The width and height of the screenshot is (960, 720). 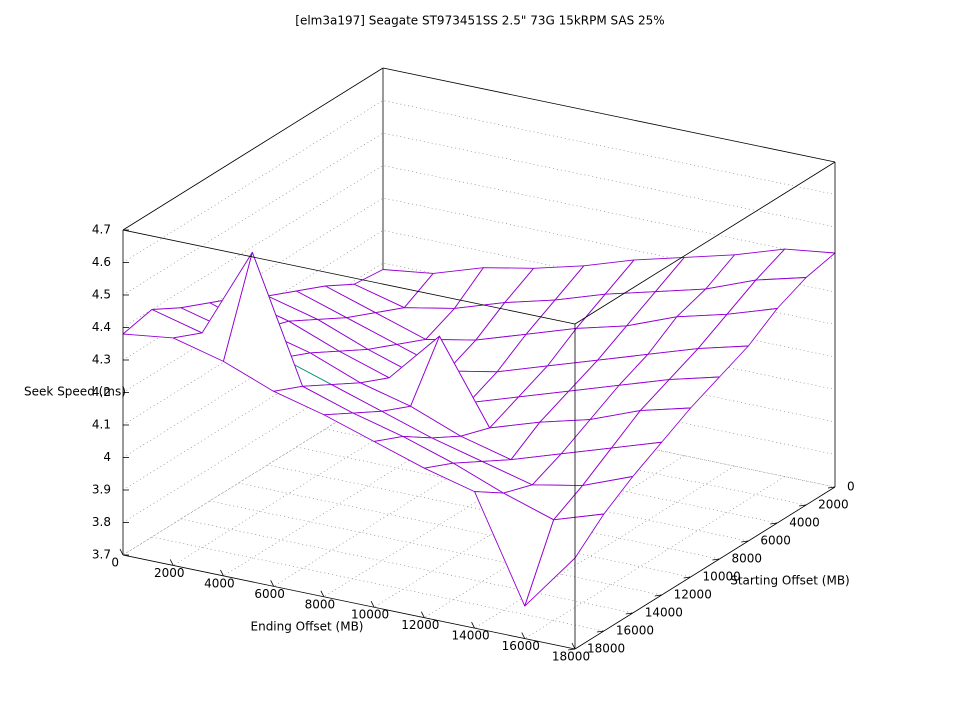 I want to click on y-tick-label: 12000, so click(x=693, y=595).